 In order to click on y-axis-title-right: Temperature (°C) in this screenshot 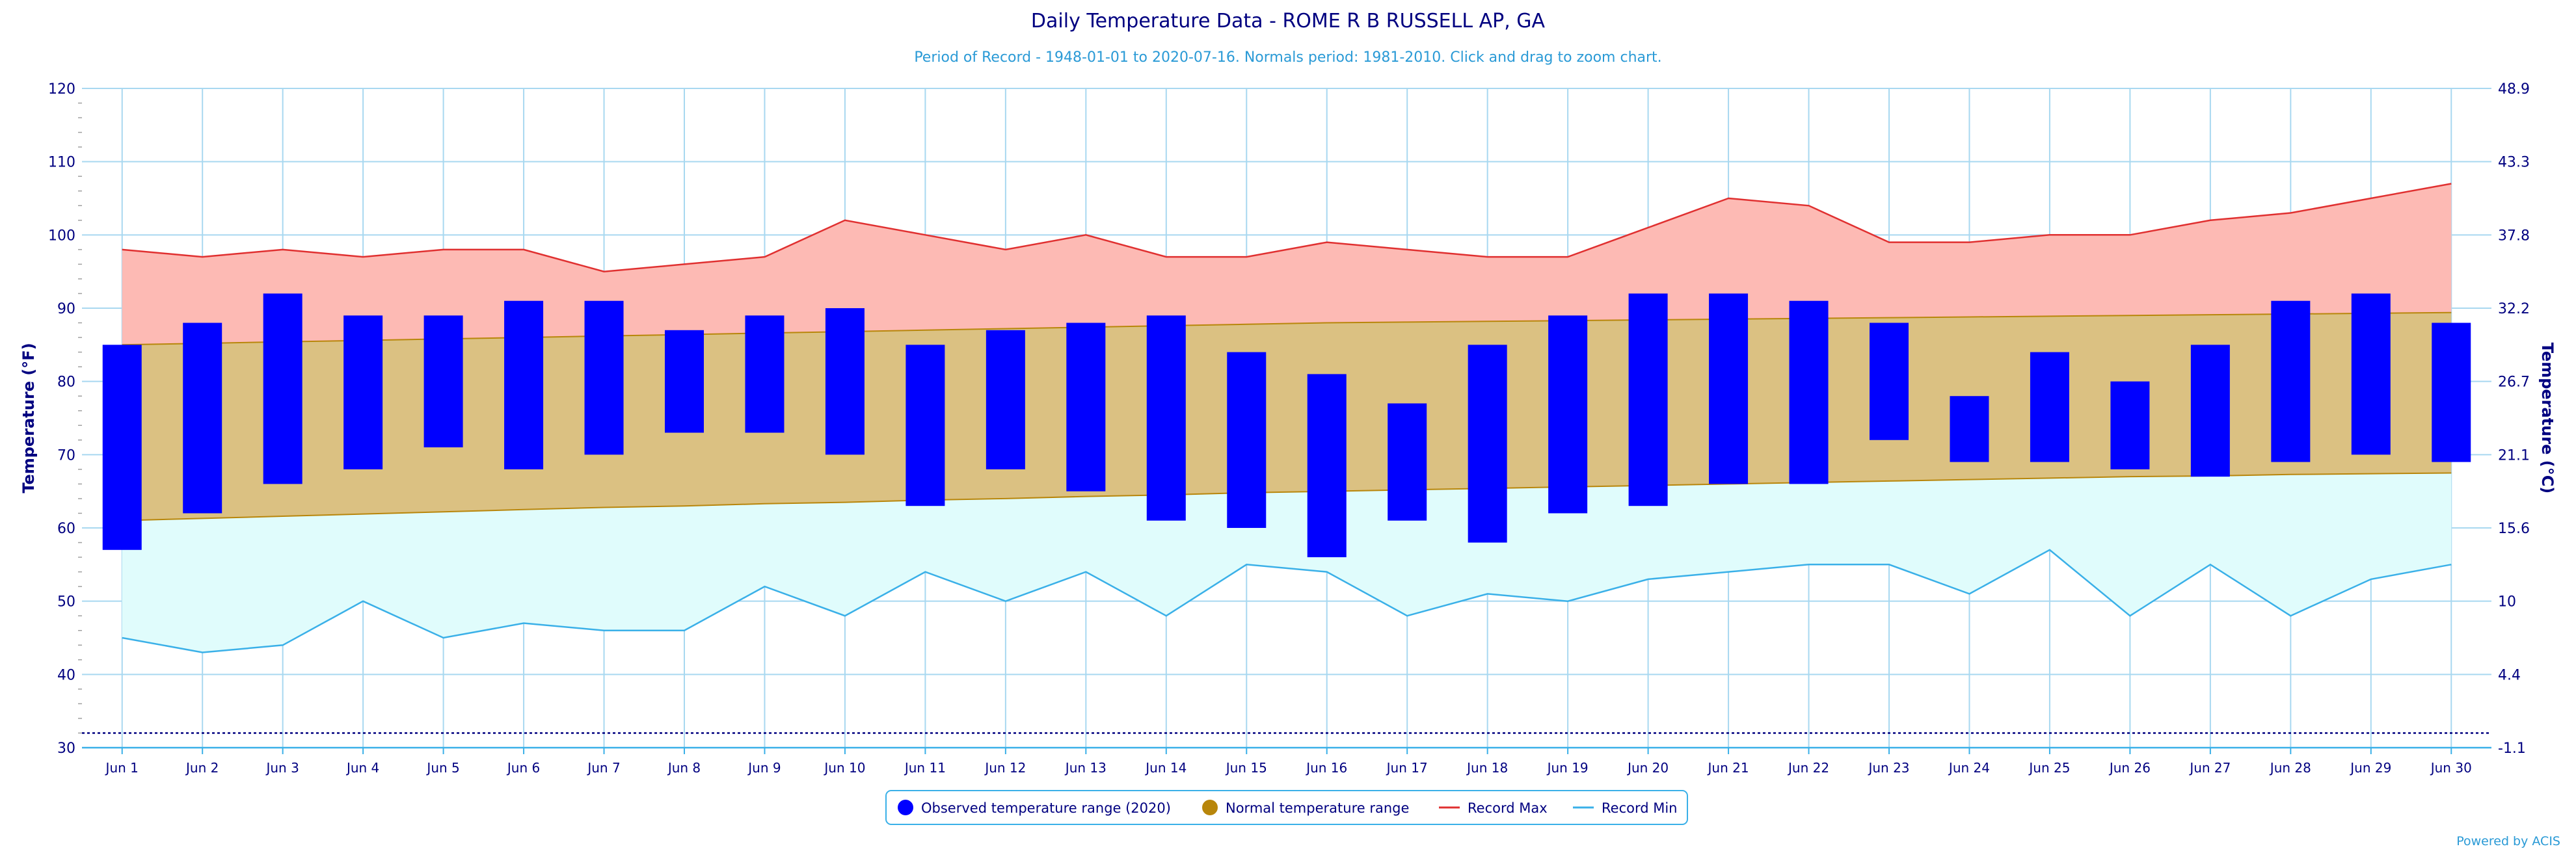, I will do `click(2547, 418)`.